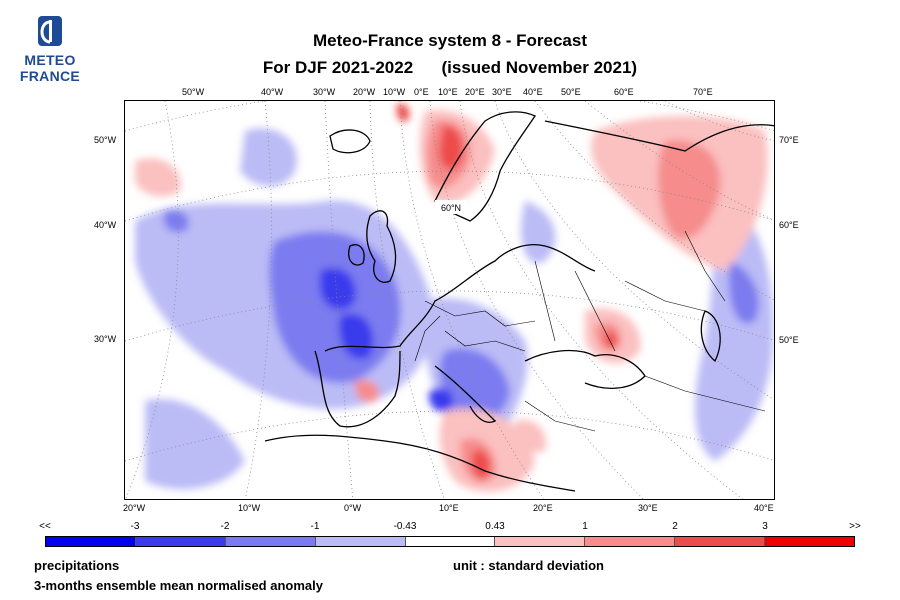 The height and width of the screenshot is (600, 900). What do you see at coordinates (450, 40) in the screenshot?
I see `chart-title: Meteo-France system 8 - Forecast` at bounding box center [450, 40].